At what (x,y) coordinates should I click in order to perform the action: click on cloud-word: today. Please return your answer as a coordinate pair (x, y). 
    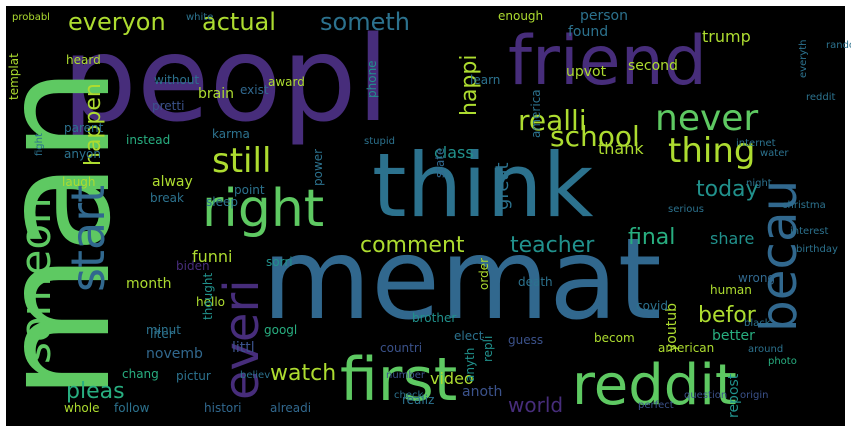
    Looking at the image, I should click on (727, 189).